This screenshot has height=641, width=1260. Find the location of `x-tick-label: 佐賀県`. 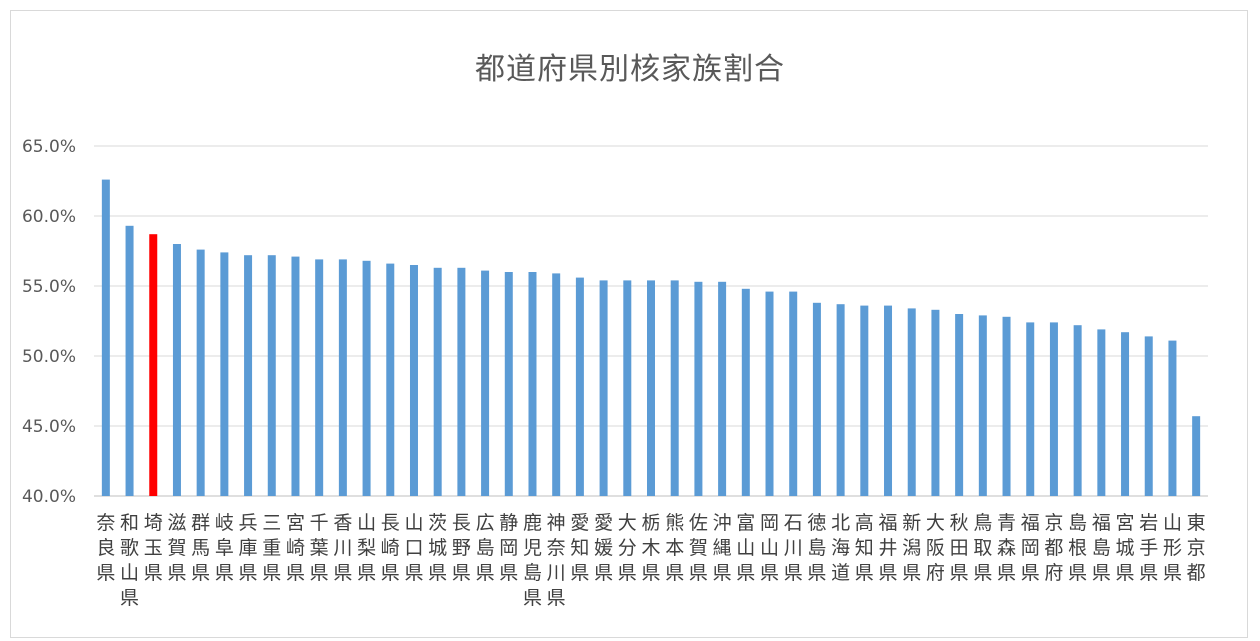

x-tick-label: 佐賀県 is located at coordinates (698, 548).